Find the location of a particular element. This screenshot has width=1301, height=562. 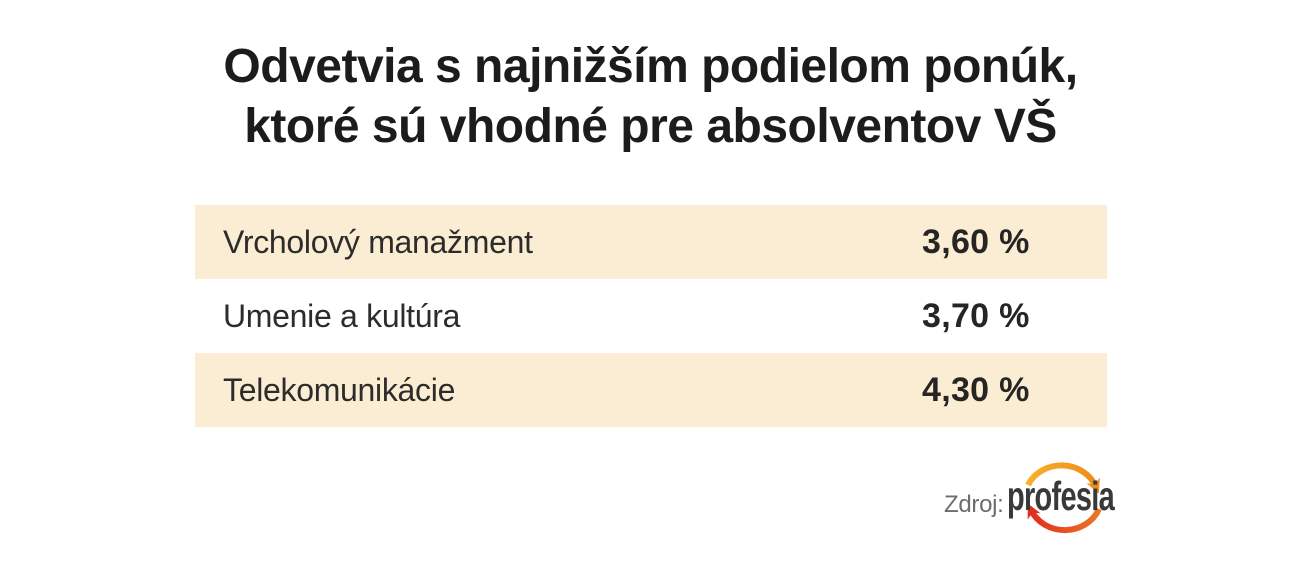

logo-swoosh-arcs is located at coordinates (1063, 498).